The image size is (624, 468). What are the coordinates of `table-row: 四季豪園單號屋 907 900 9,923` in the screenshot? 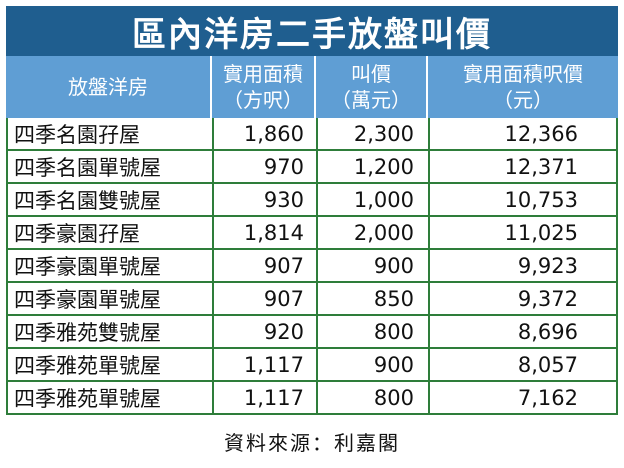 It's located at (312, 266).